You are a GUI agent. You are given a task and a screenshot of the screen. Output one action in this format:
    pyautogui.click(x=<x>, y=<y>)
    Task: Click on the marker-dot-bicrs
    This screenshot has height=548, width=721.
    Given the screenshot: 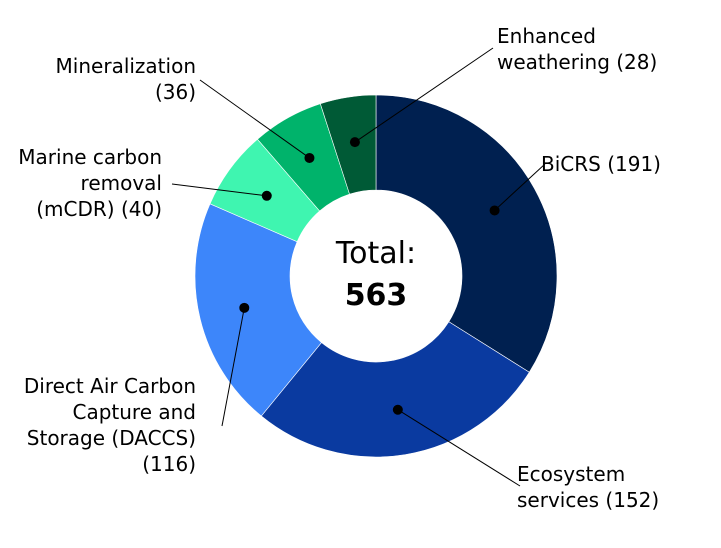 What is the action you would take?
    pyautogui.click(x=494, y=210)
    